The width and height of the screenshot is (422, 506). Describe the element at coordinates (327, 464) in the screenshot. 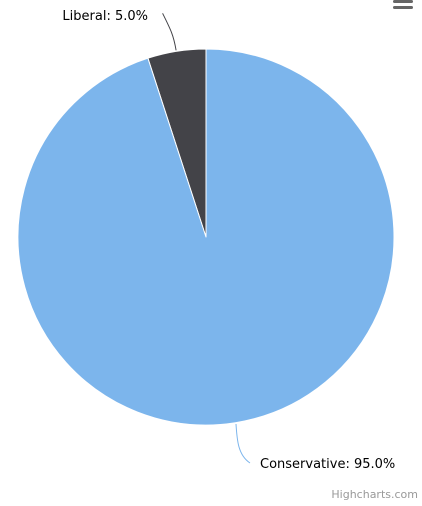

I see `data-label-conservative: Conservative: 95.0%` at that location.